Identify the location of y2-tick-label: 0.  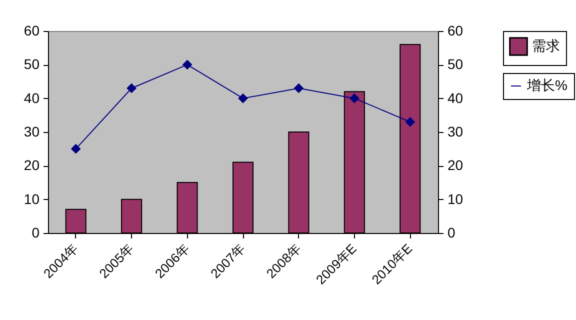
(452, 232).